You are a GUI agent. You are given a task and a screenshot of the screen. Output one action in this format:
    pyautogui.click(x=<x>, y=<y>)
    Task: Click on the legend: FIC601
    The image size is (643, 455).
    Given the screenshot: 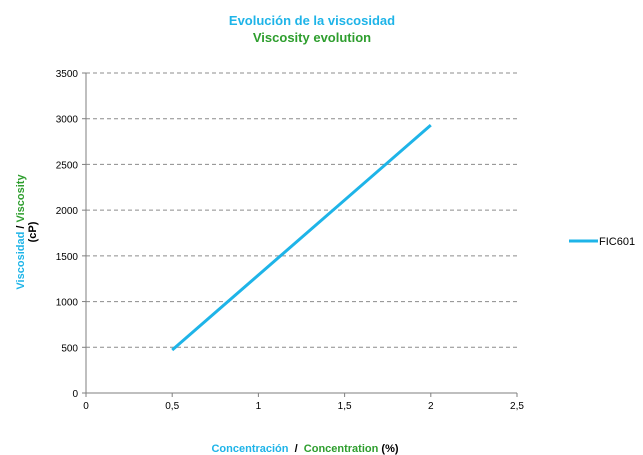 What is the action you would take?
    pyautogui.click(x=602, y=242)
    